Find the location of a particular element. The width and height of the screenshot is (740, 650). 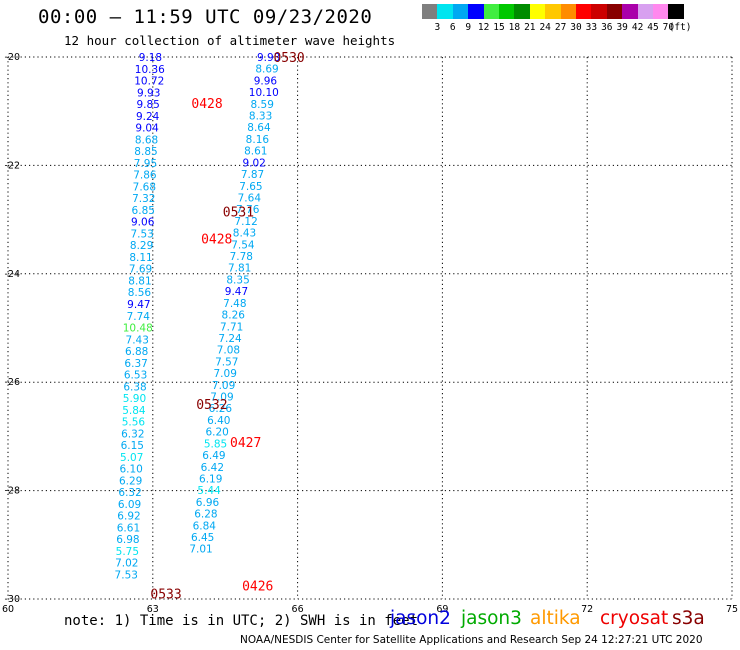

map-title: 00:00 – 11:59 UTC 09/23/2020 is located at coordinates (205, 17).